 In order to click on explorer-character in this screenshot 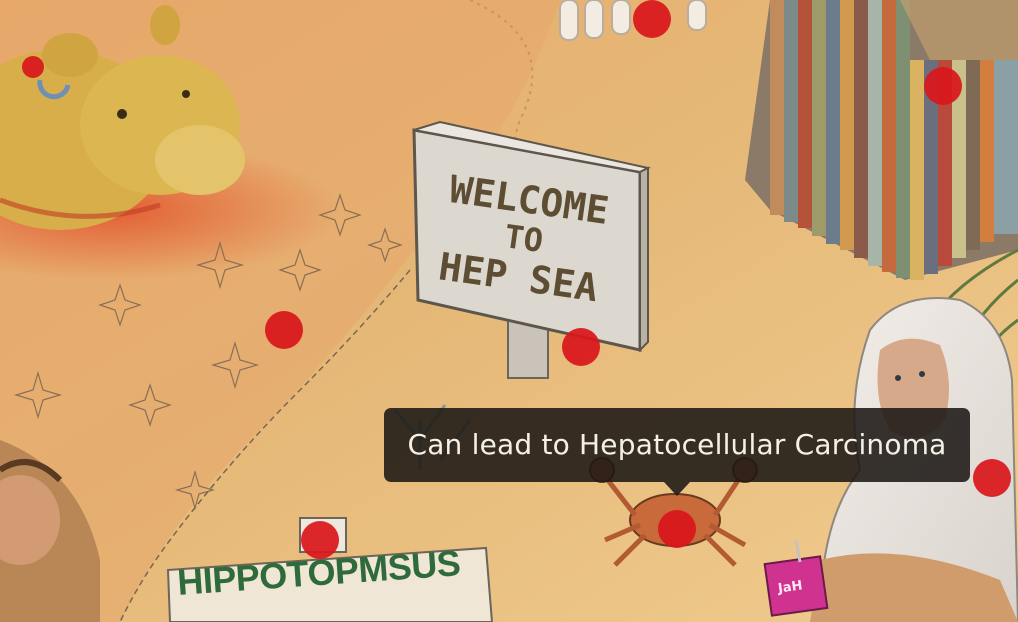, I will do `click(50, 531)`.